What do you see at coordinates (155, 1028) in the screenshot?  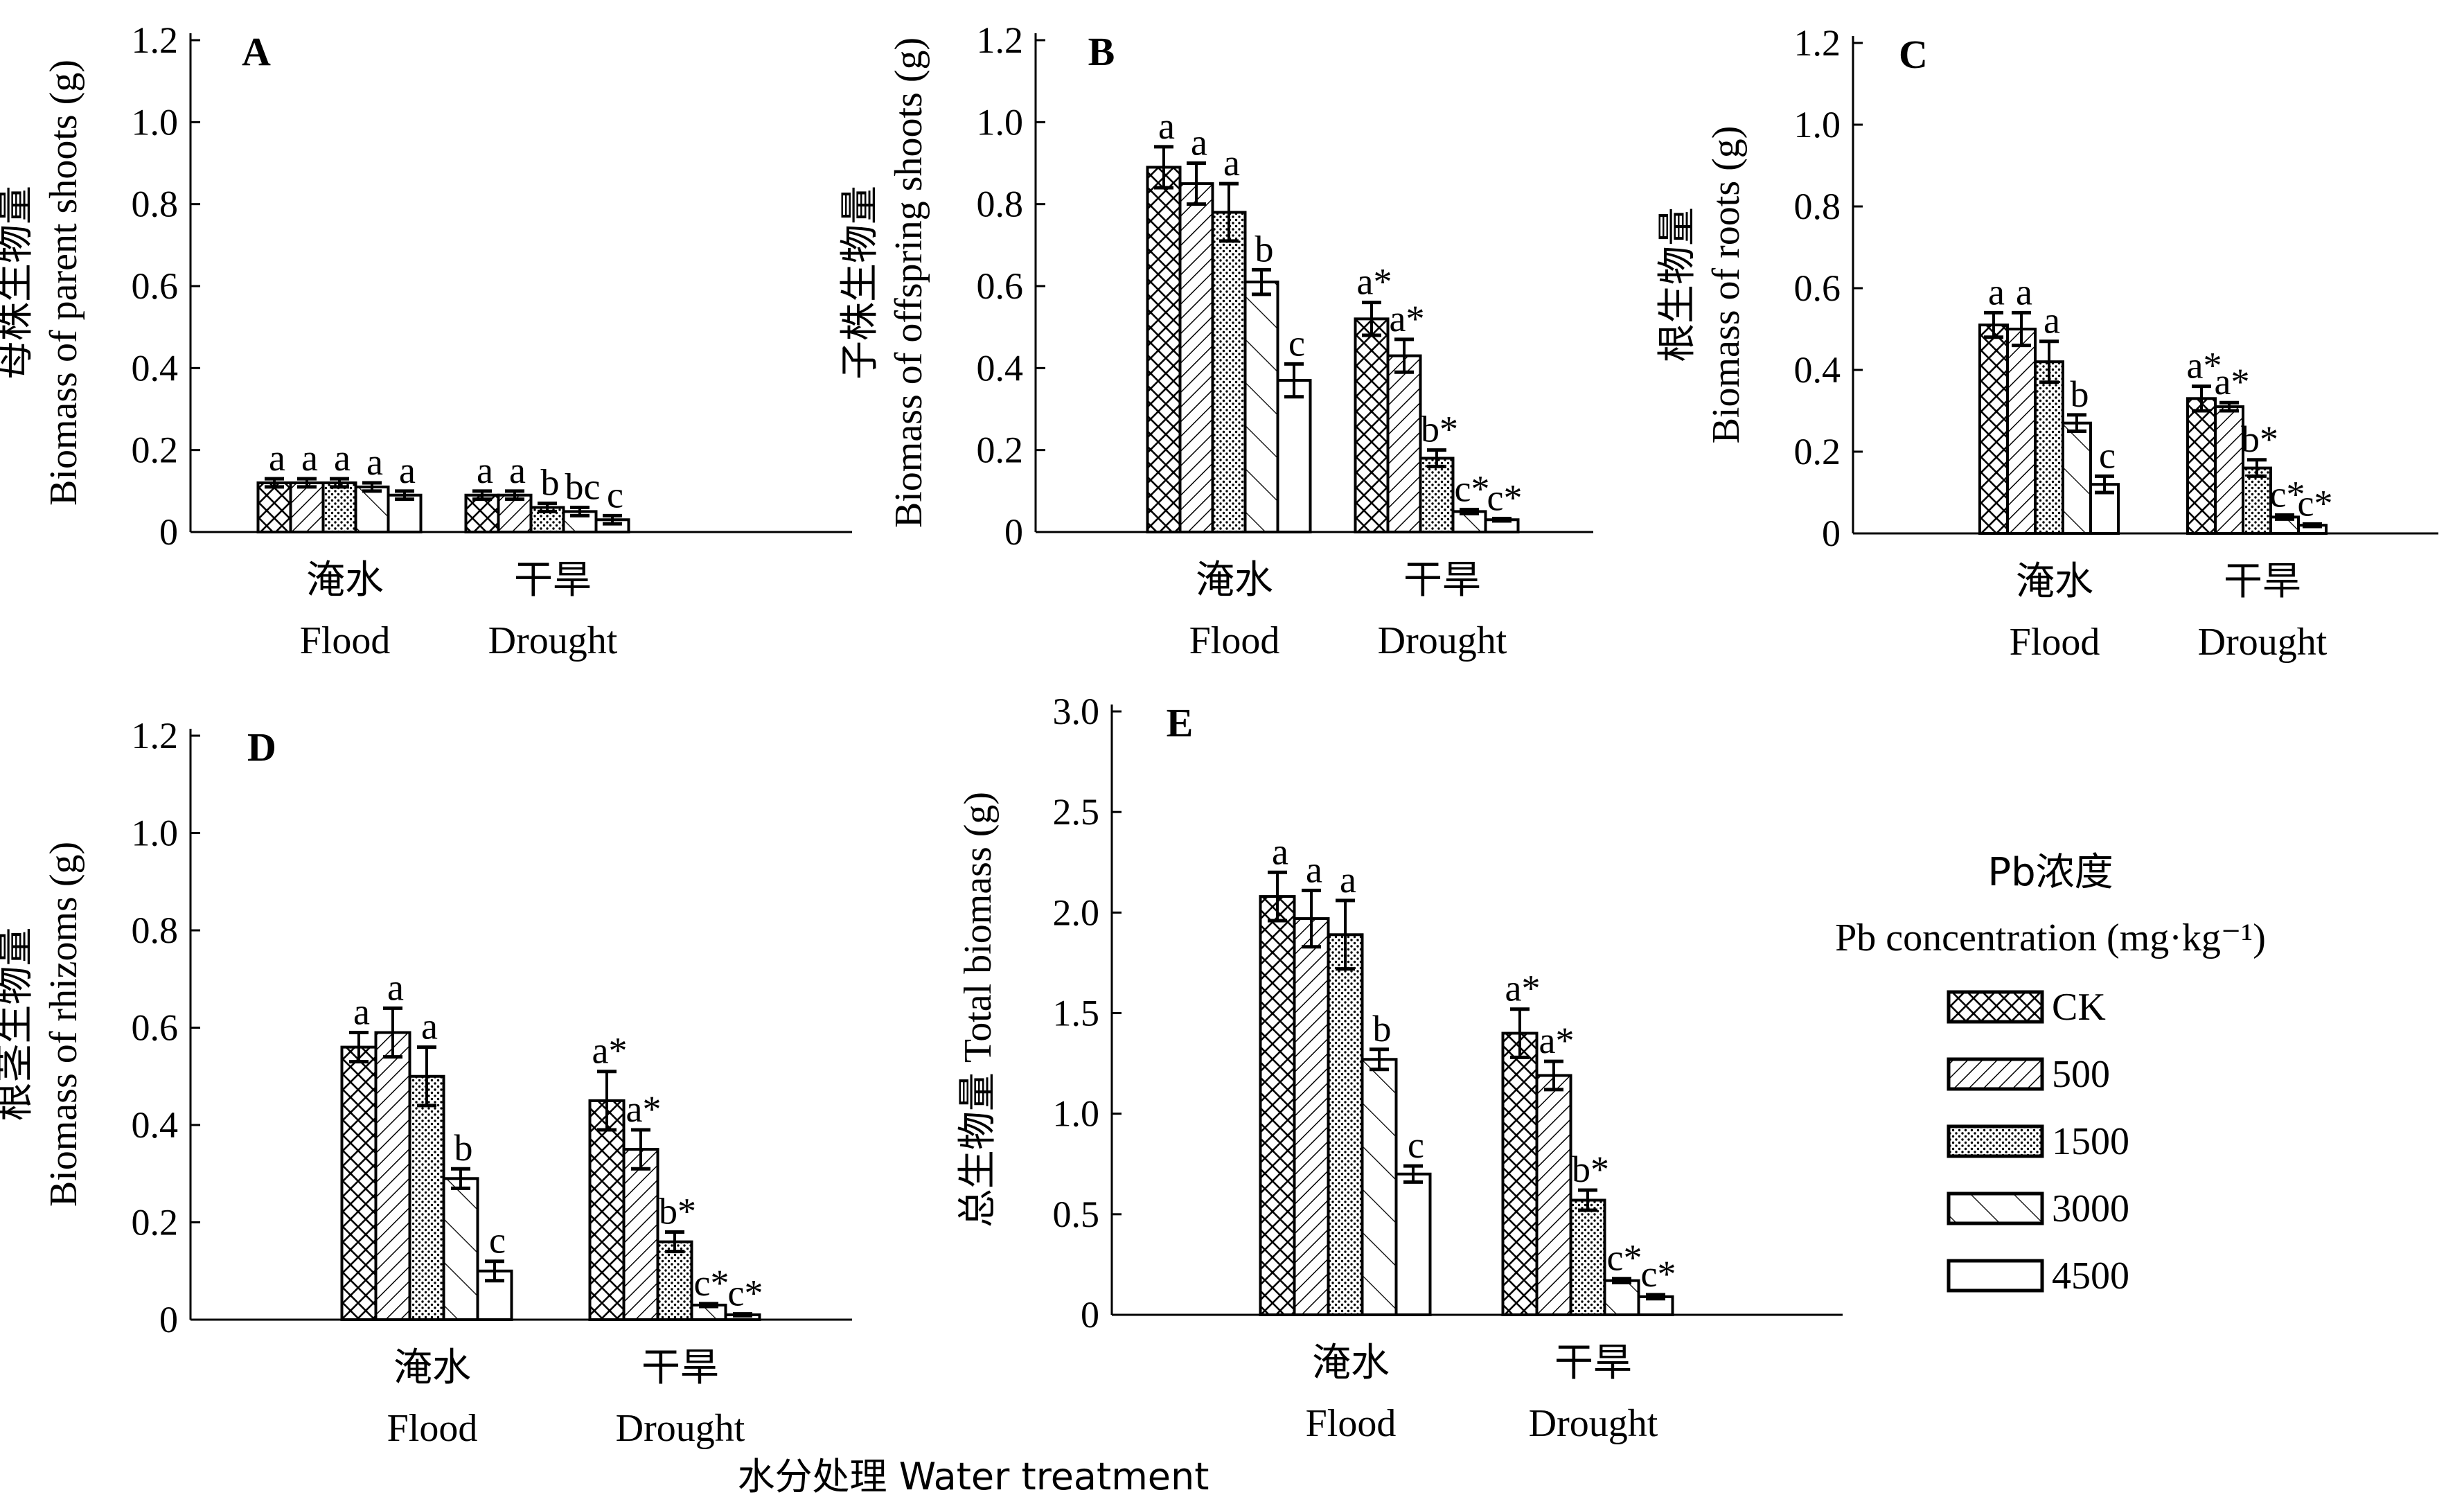 I see `panel-d-y-tick-label: 0.6` at bounding box center [155, 1028].